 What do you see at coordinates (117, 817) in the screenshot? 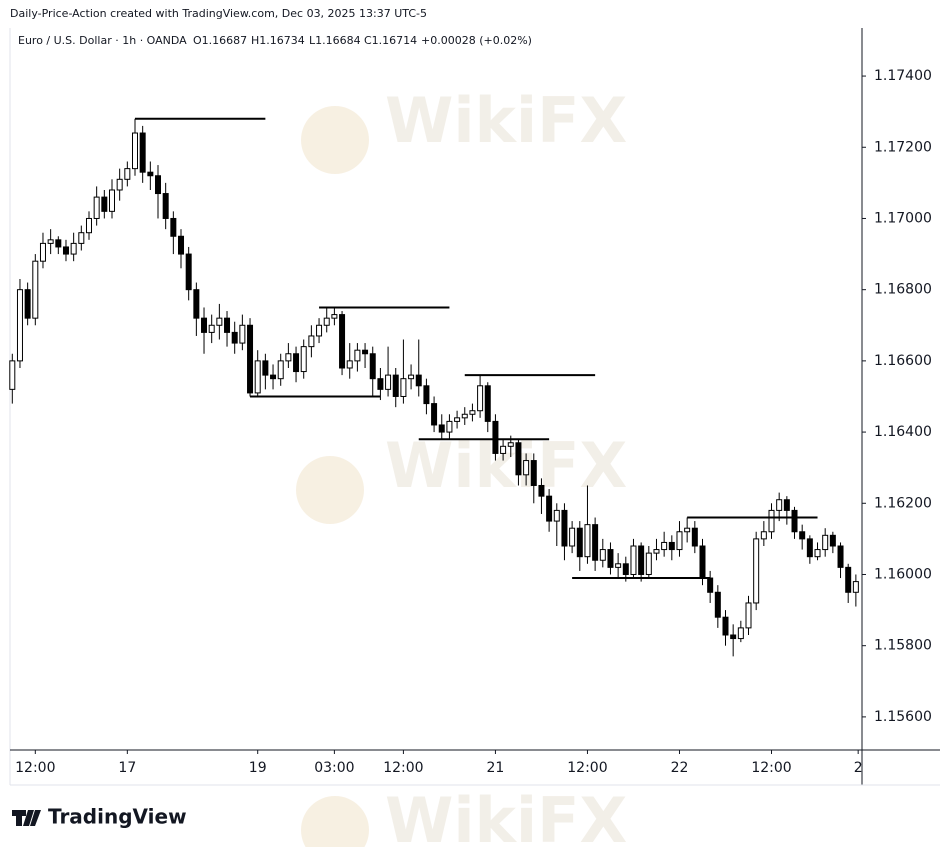
I see `logo-text: TradingView` at bounding box center [117, 817].